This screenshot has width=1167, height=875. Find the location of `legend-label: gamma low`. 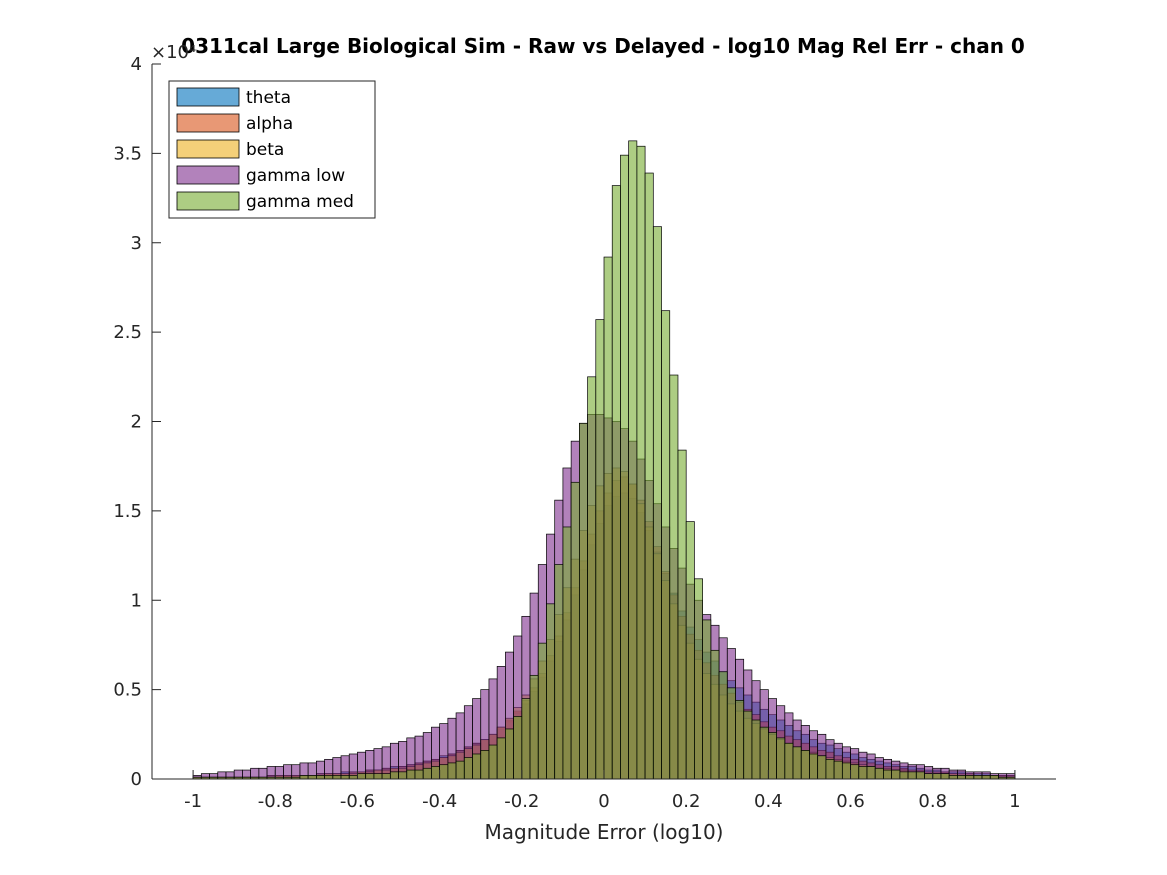

legend-label: gamma low is located at coordinates (295, 176).